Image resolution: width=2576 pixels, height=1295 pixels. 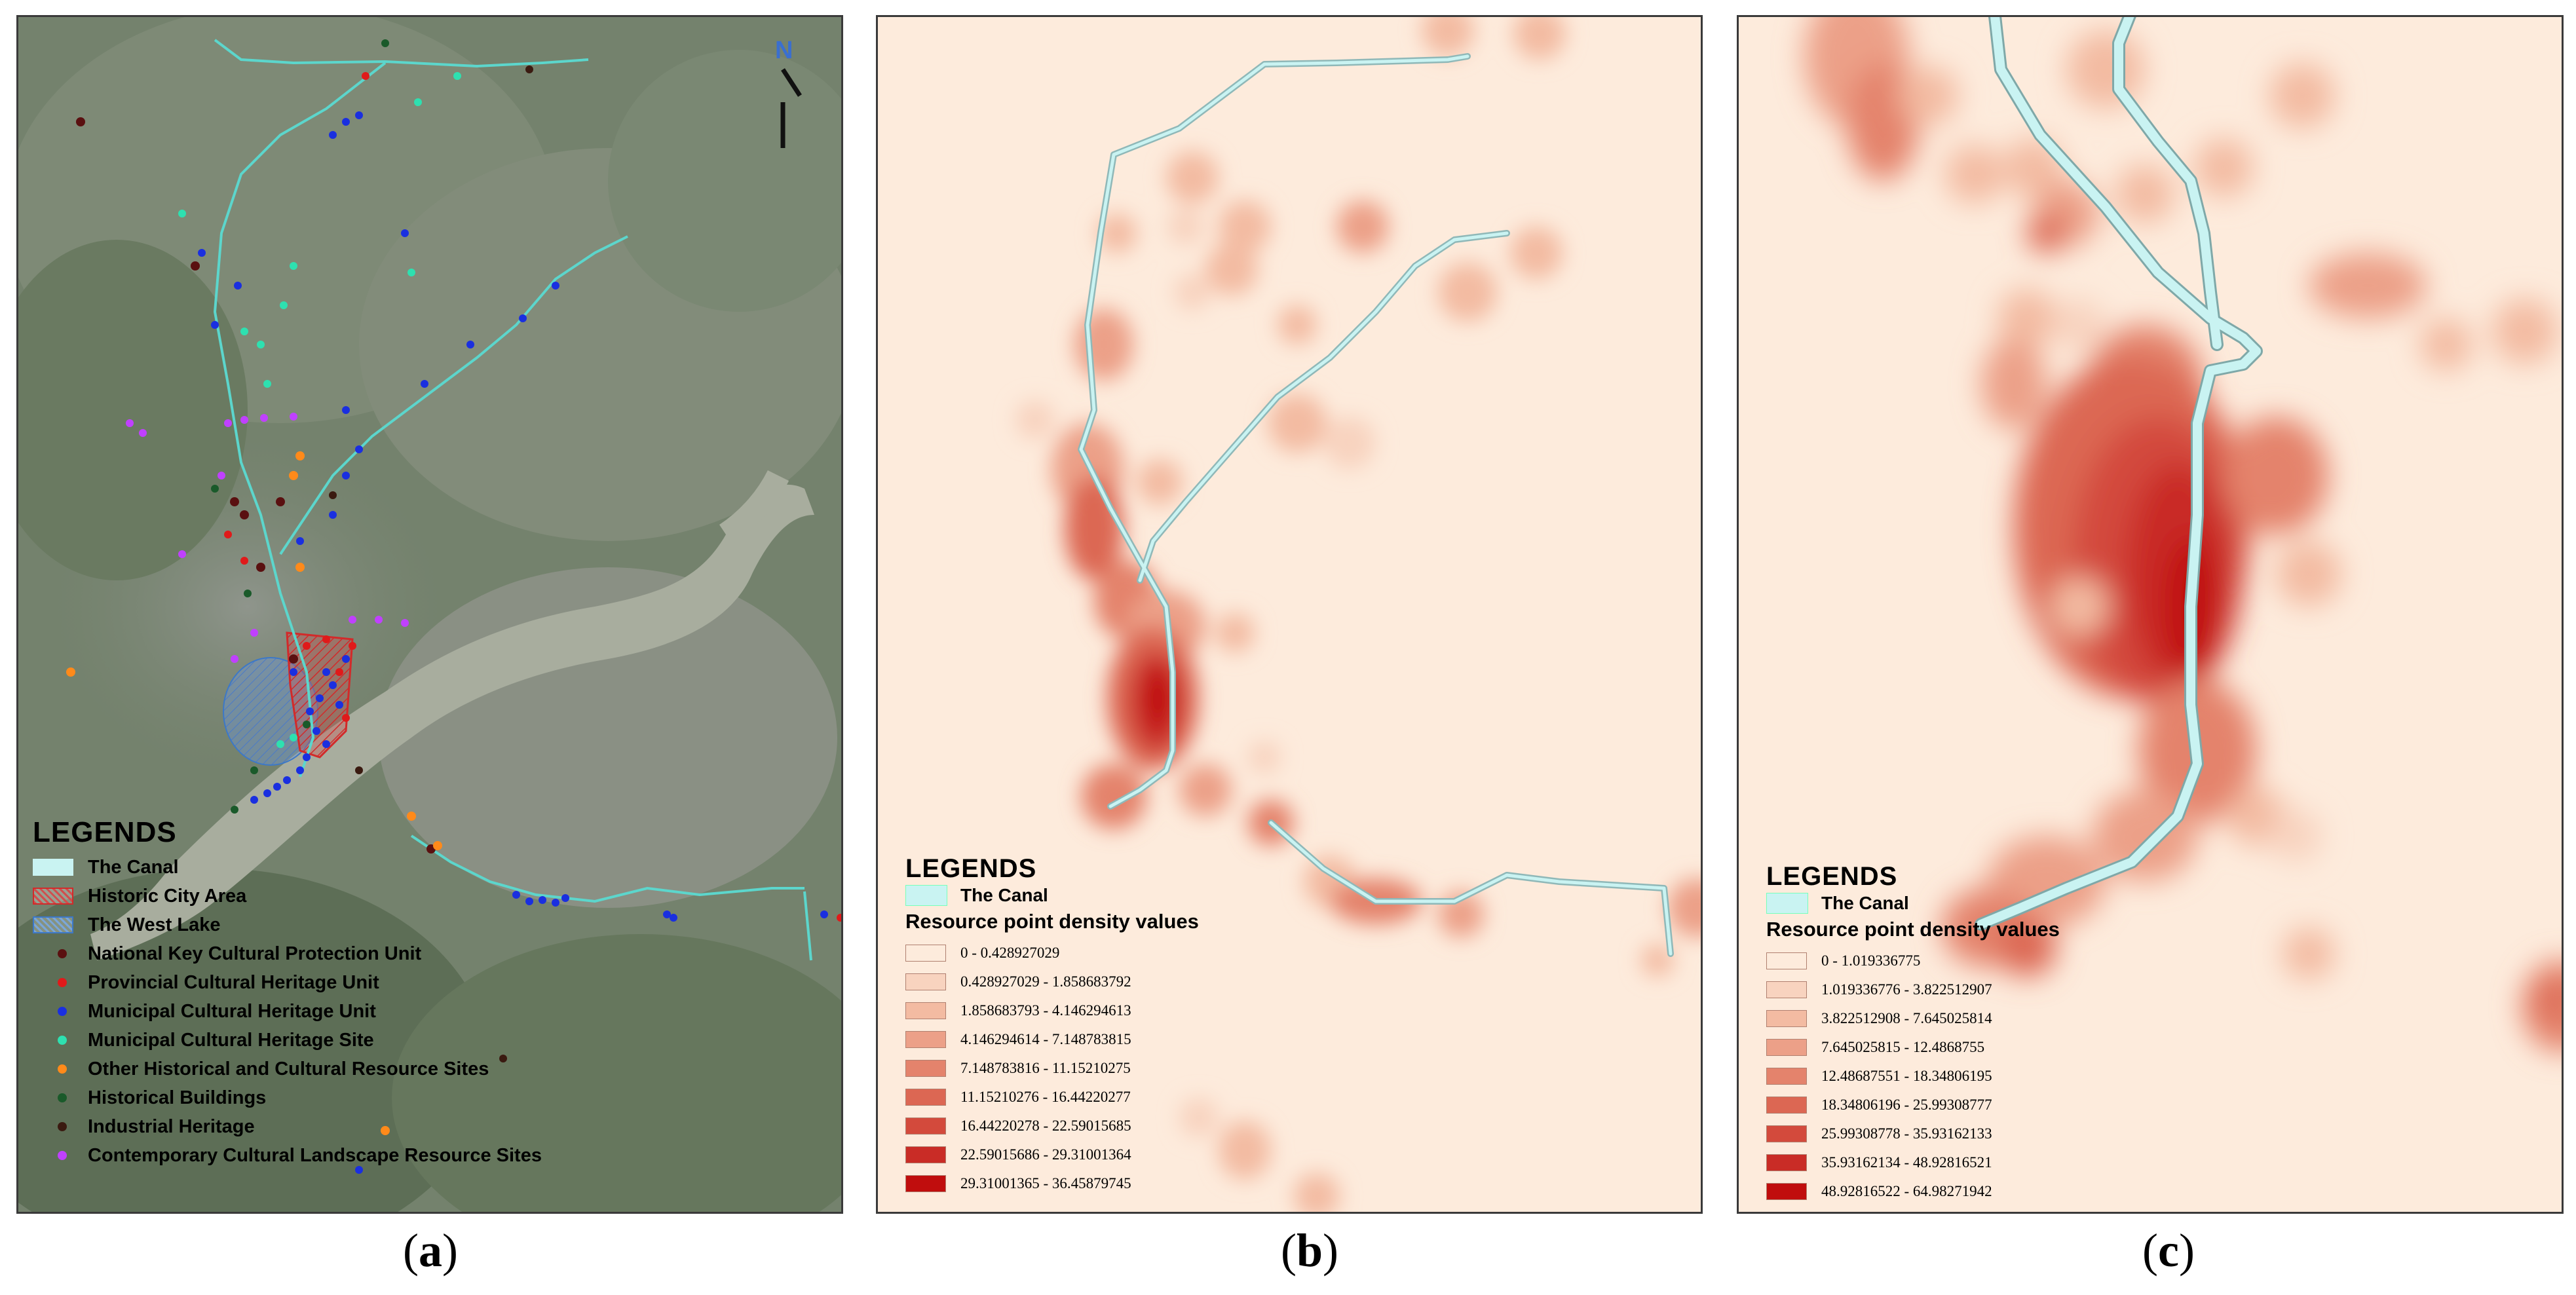 What do you see at coordinates (1913, 1162) in the screenshot?
I see `legend-class-row: 35.93162134 - 48.92816521` at bounding box center [1913, 1162].